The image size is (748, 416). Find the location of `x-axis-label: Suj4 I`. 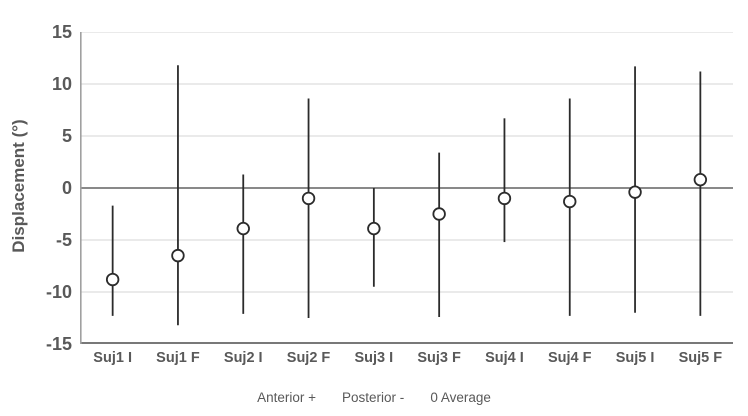

x-axis-label: Suj4 I is located at coordinates (504, 358).